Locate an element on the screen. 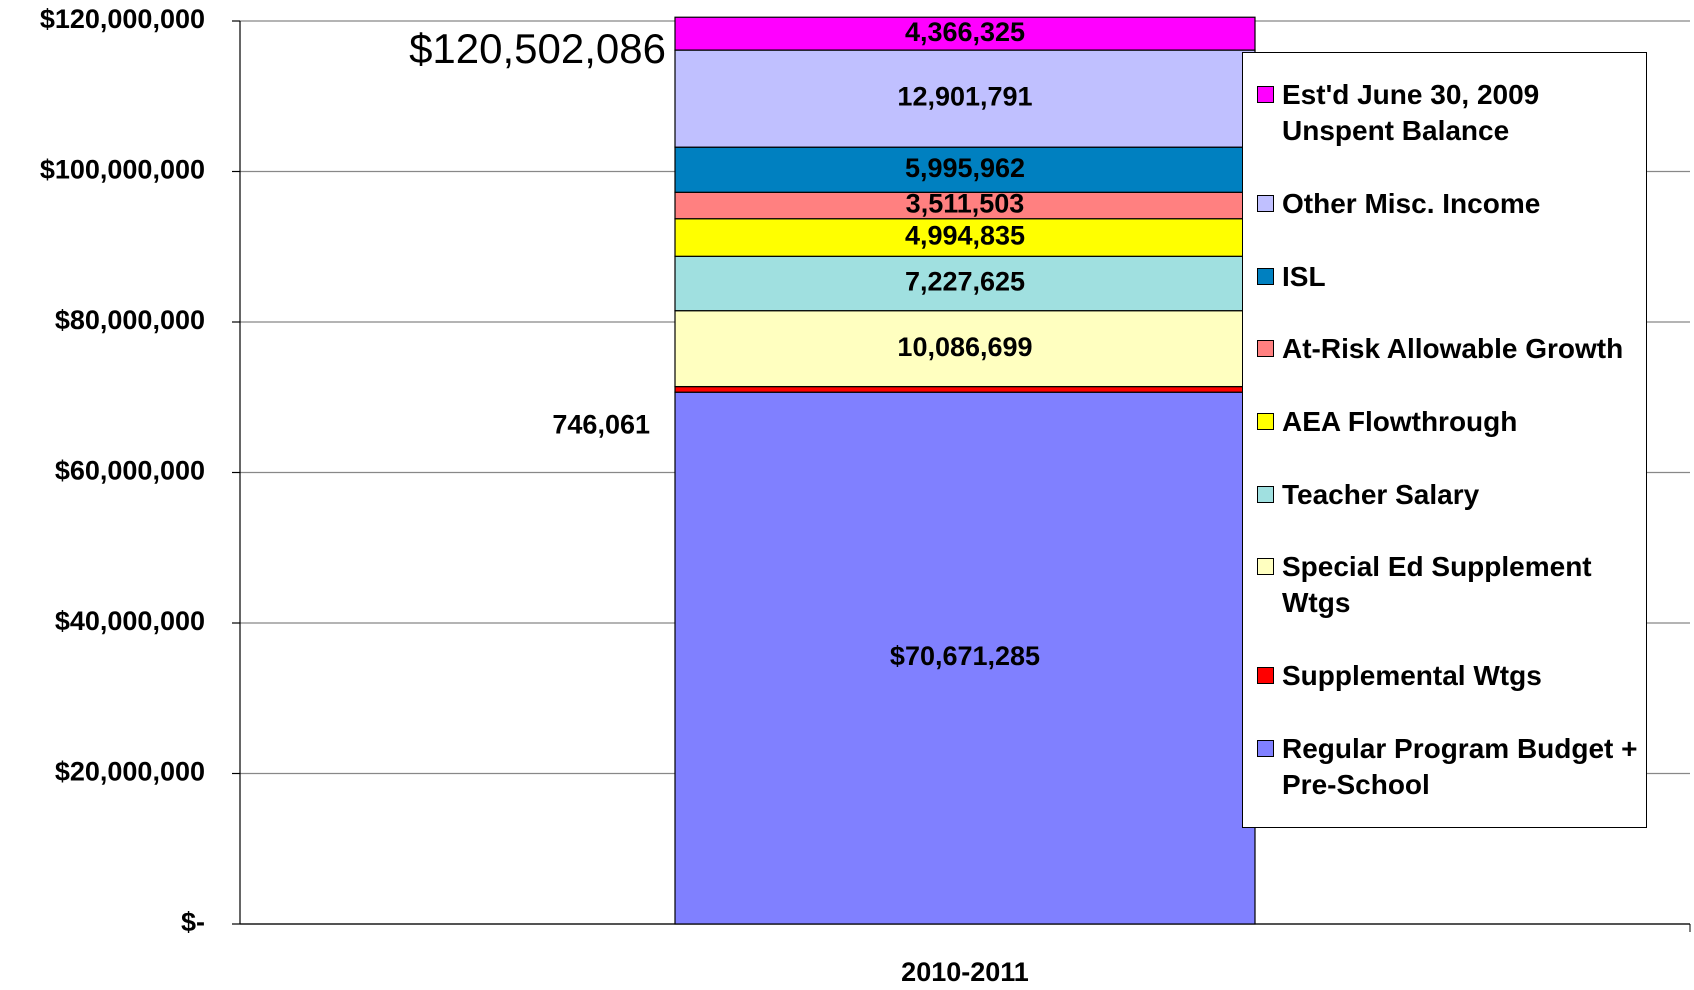 This screenshot has height=990, width=1694. legend-item: Regular Program Budget + Pre-School is located at coordinates (1447, 767).